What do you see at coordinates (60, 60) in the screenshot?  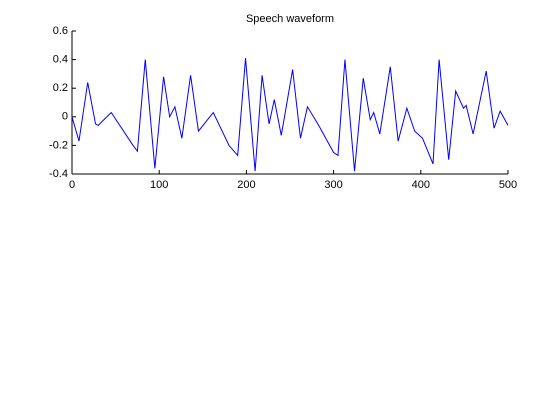 I see `y-tick-label: 0.4` at bounding box center [60, 60].